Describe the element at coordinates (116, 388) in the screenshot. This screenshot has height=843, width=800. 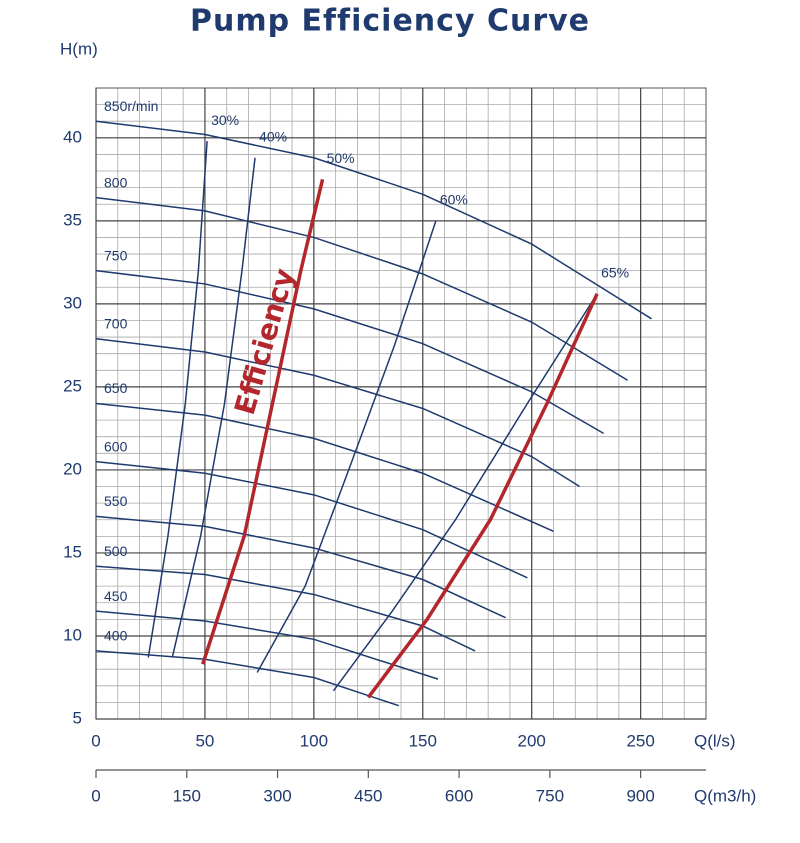
I see `speed-label: 650` at that location.